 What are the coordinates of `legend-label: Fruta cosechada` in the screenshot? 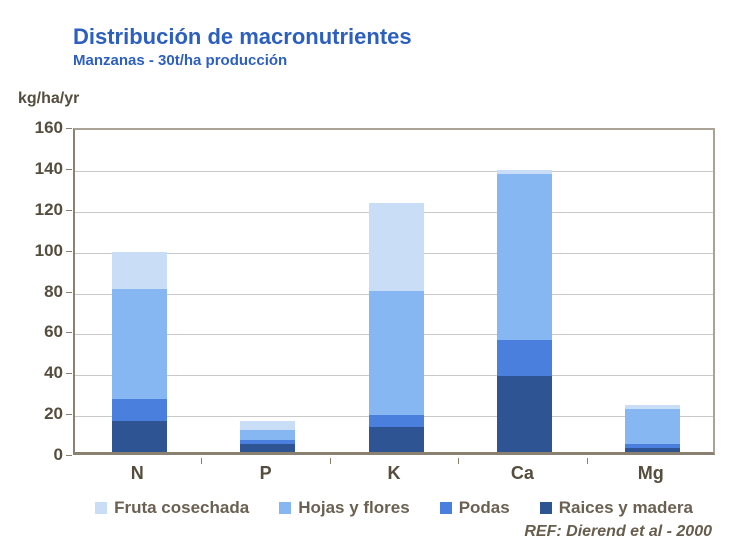 It's located at (182, 507).